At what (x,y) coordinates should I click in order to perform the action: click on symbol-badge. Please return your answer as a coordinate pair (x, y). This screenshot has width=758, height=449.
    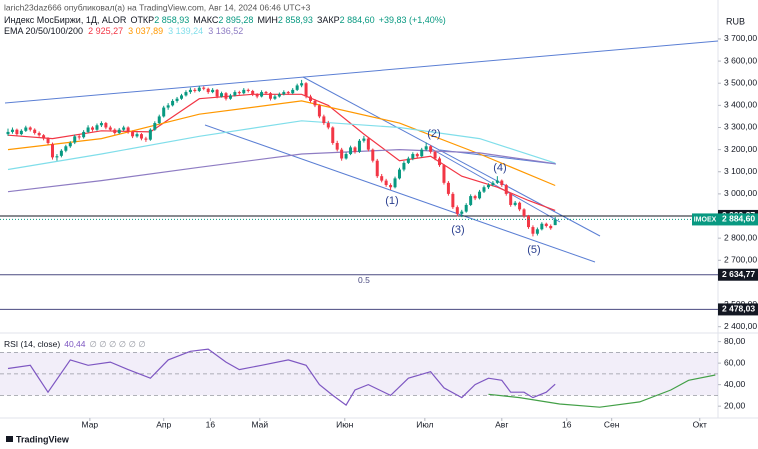
    Looking at the image, I should click on (705, 219).